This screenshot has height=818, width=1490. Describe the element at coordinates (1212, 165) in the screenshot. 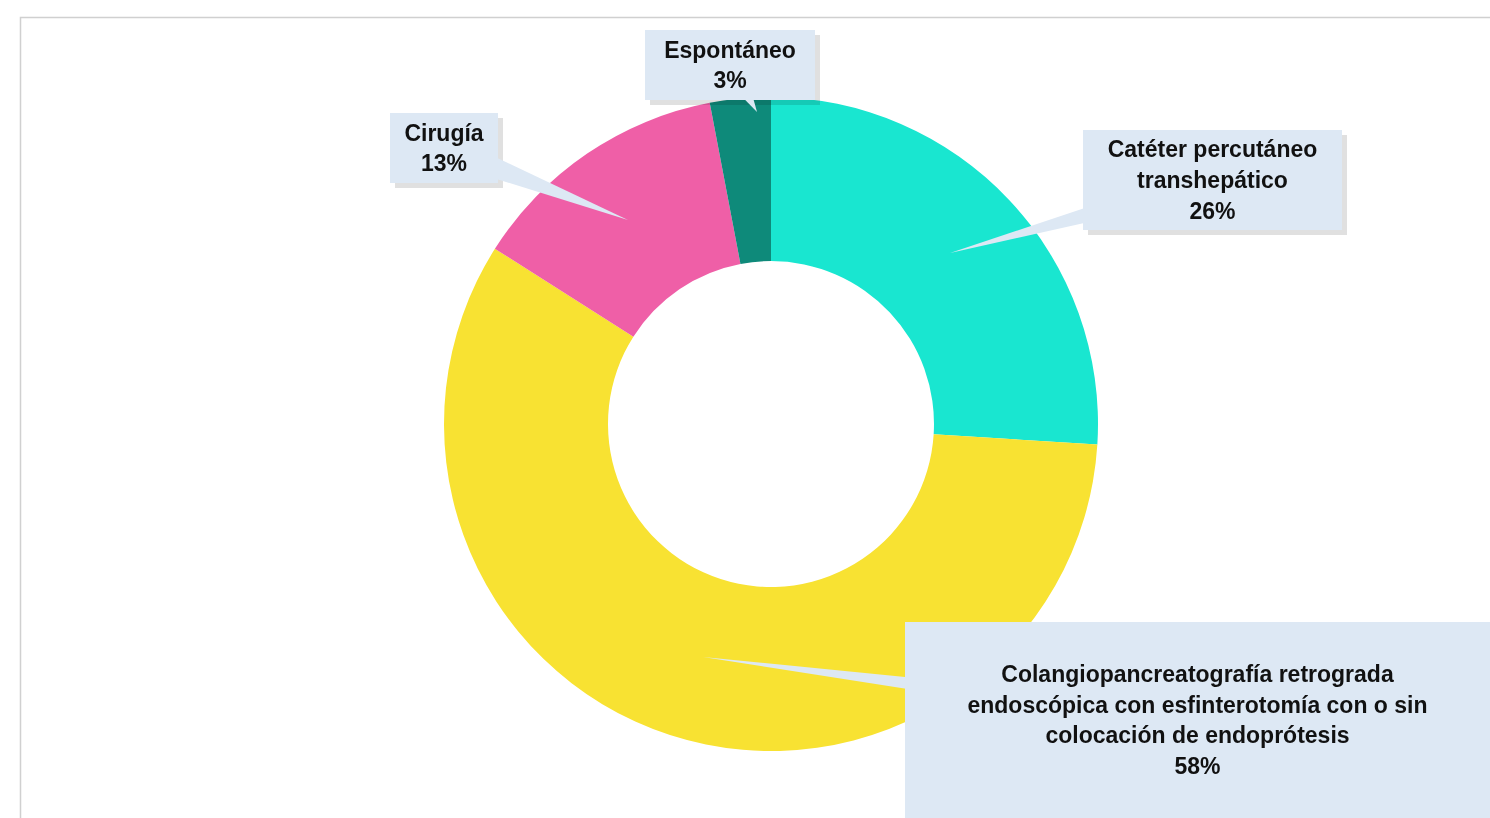

I see `slice-label: Catéter percutáneo transhepático` at that location.